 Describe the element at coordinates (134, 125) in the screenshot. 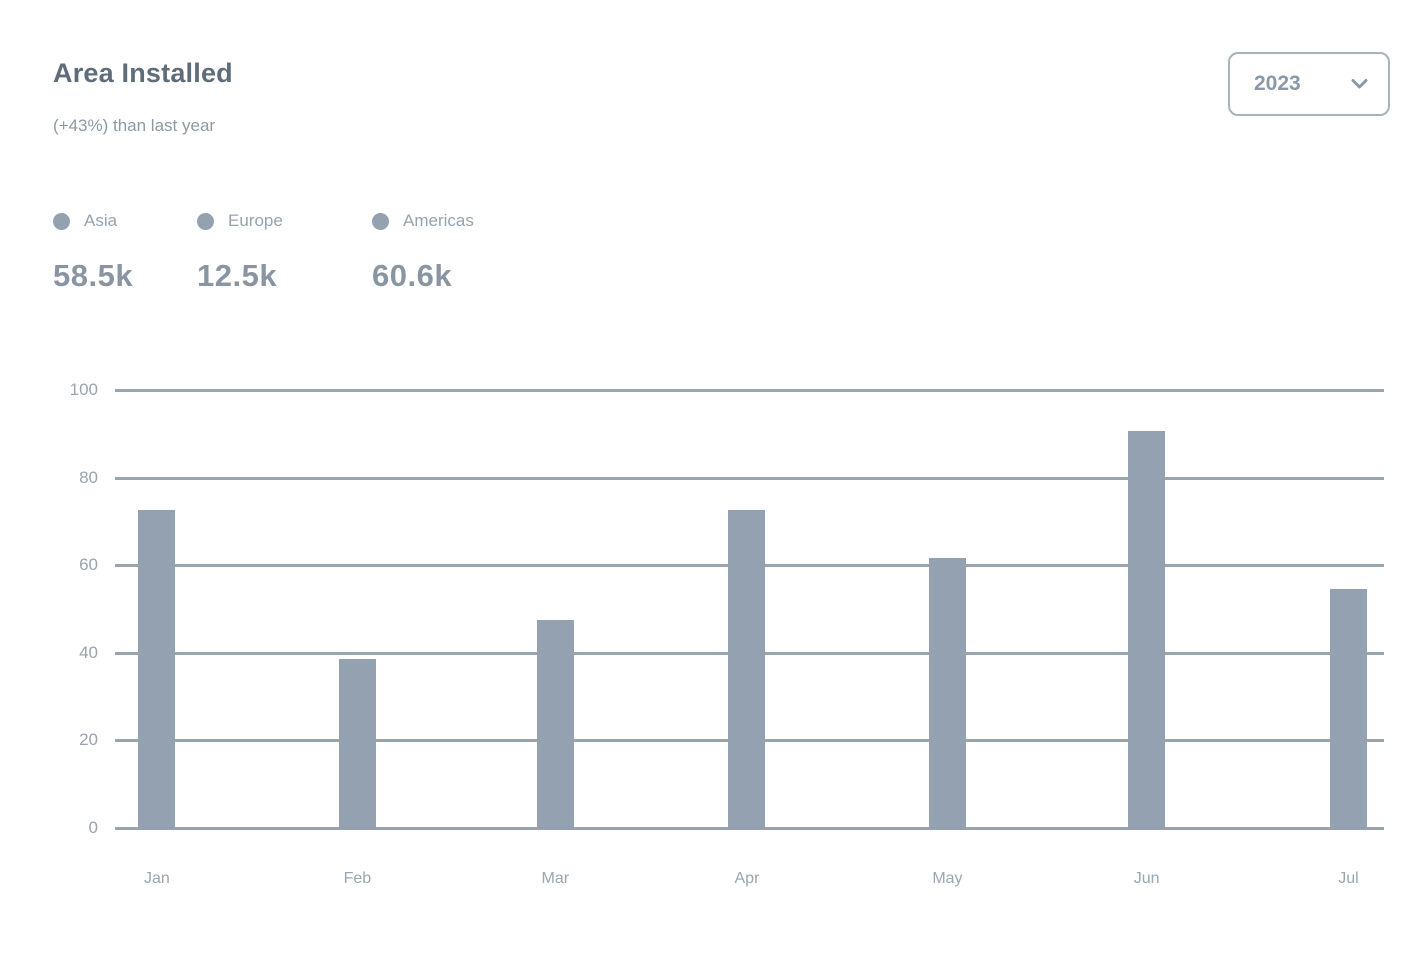

I see `page-subtitle: (+43%) than last year` at that location.